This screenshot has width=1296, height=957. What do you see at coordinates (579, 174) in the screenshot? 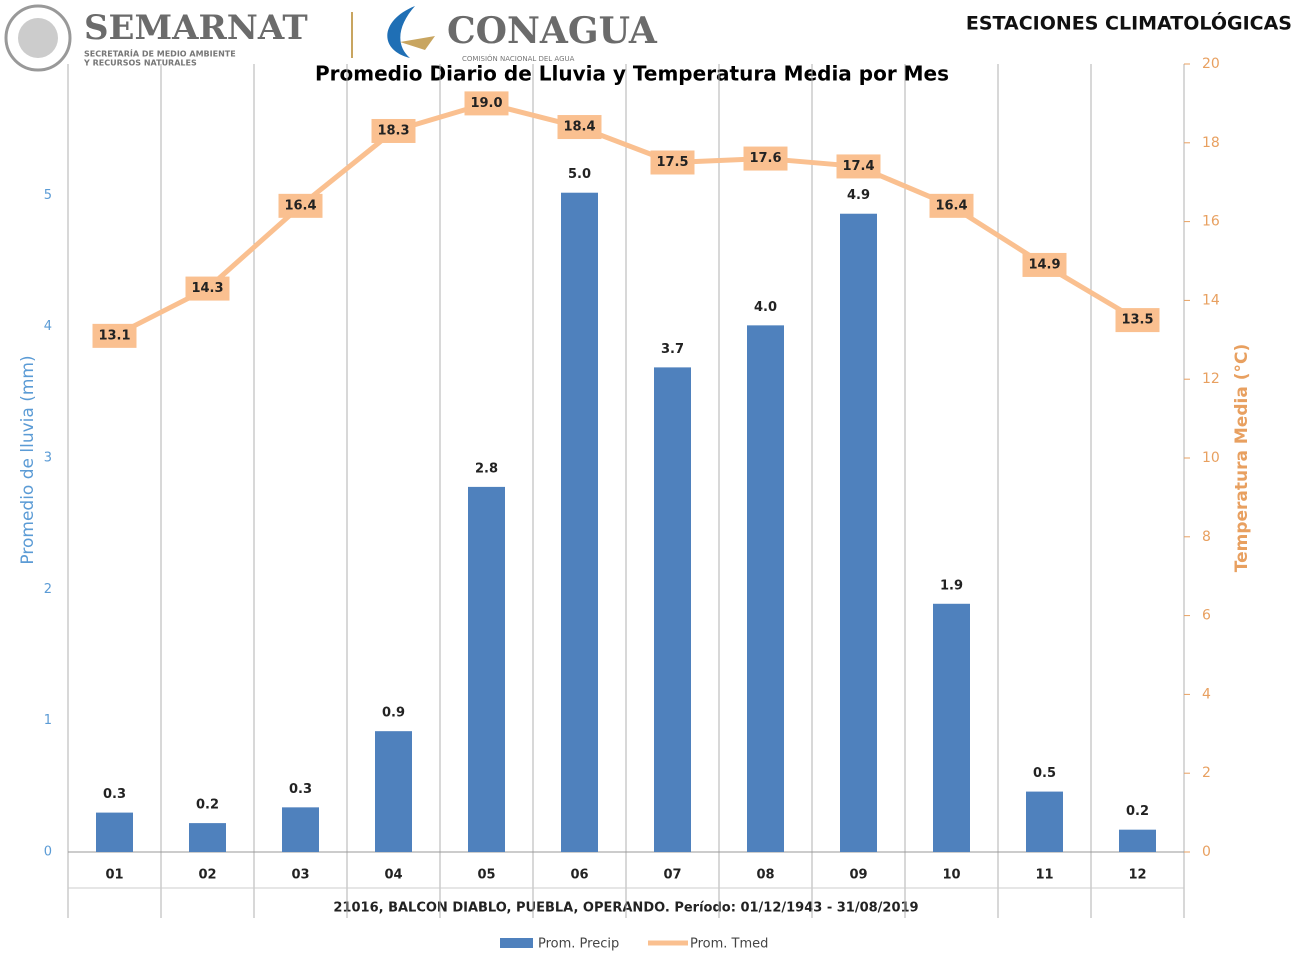
I see `bar-label: 5.0` at bounding box center [579, 174].